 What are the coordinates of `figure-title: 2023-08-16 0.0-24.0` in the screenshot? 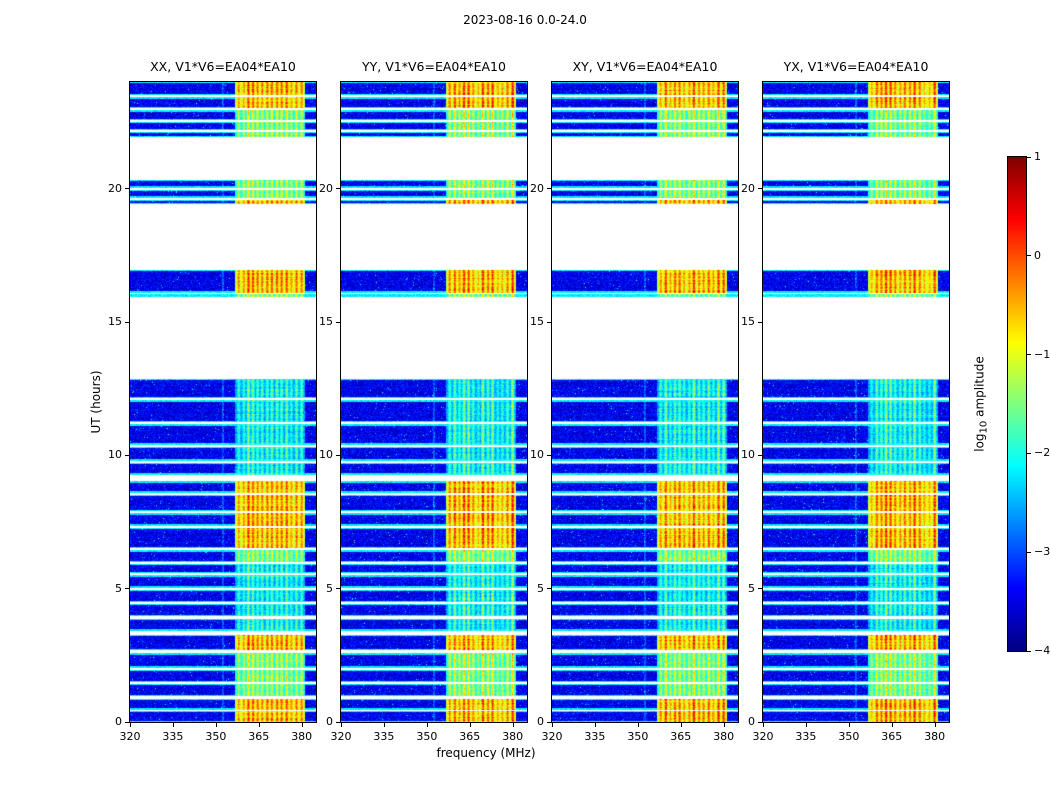 It's located at (525, 20).